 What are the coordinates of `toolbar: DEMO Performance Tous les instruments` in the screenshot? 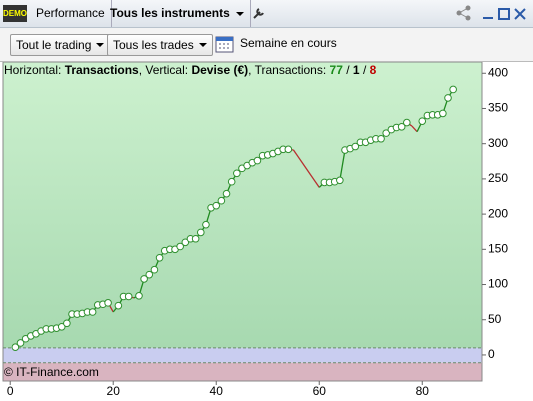 It's located at (266, 14).